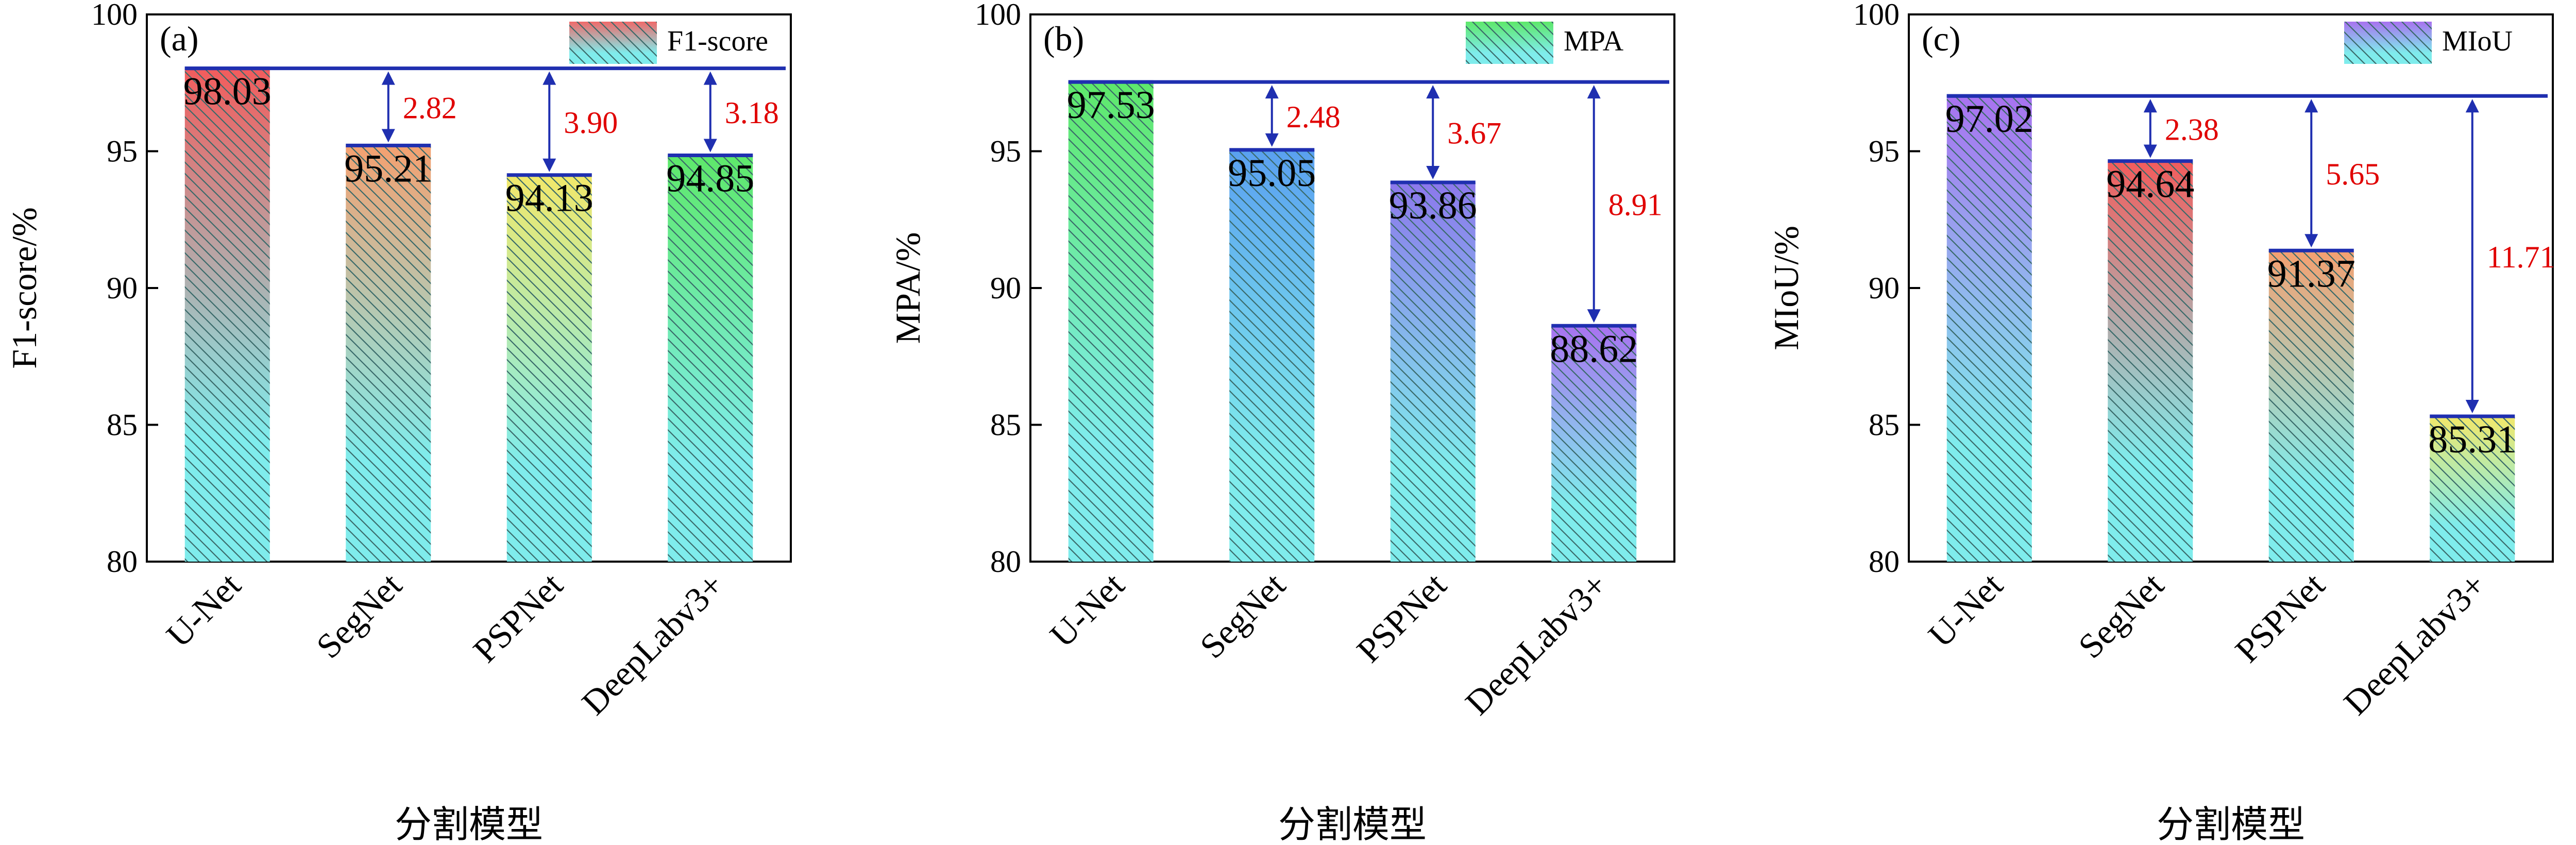  What do you see at coordinates (1989, 119) in the screenshot?
I see `value-label: 97.02` at bounding box center [1989, 119].